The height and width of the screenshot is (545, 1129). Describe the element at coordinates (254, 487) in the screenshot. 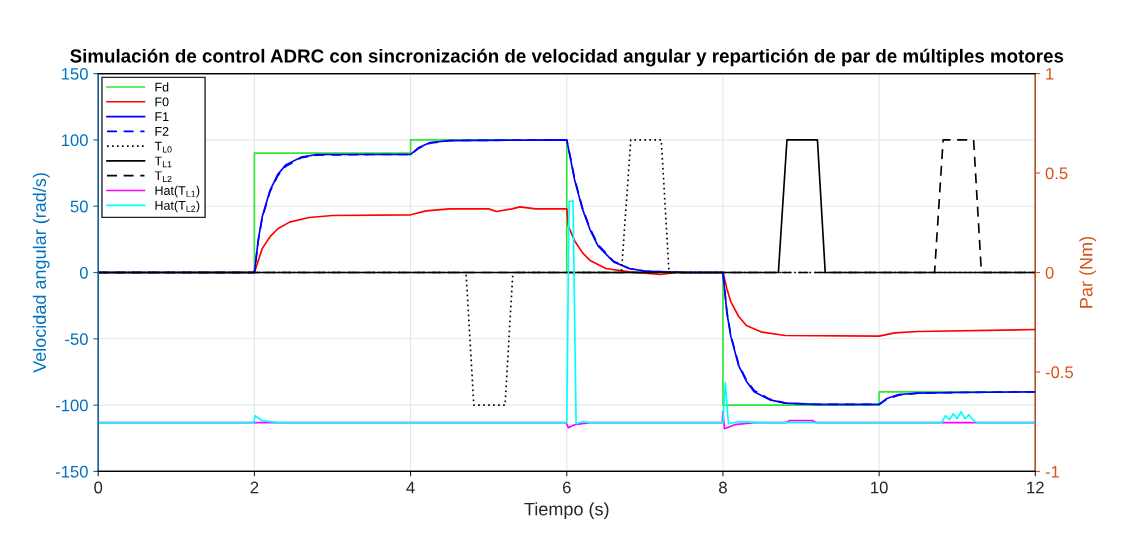

I see `x-tick-label: 2` at that location.